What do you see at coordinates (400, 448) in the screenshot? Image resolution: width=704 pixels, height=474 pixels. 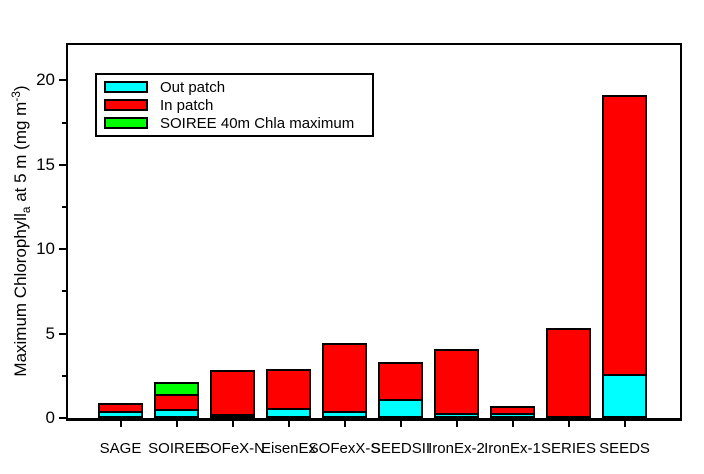 I see `x-category-label: SEEDSII` at bounding box center [400, 448].